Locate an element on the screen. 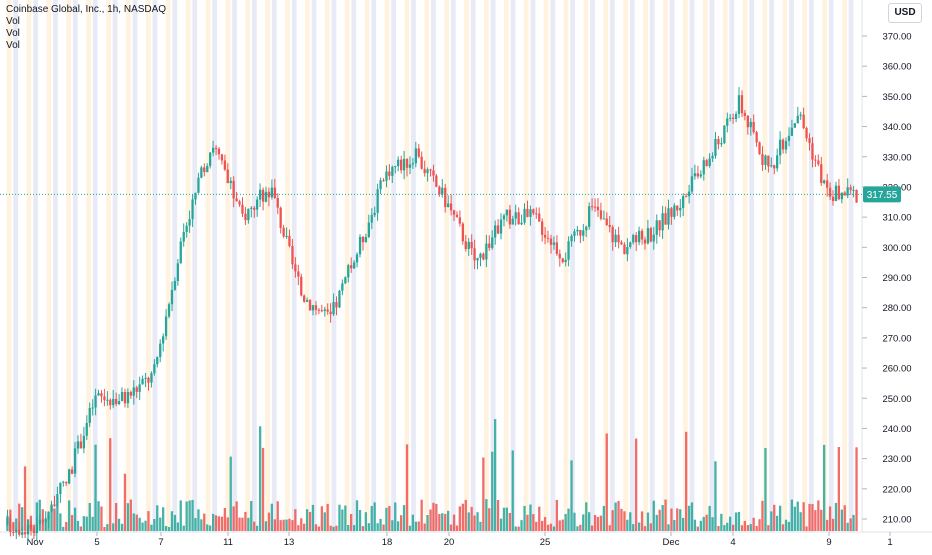  currency-button: USD is located at coordinates (905, 13).